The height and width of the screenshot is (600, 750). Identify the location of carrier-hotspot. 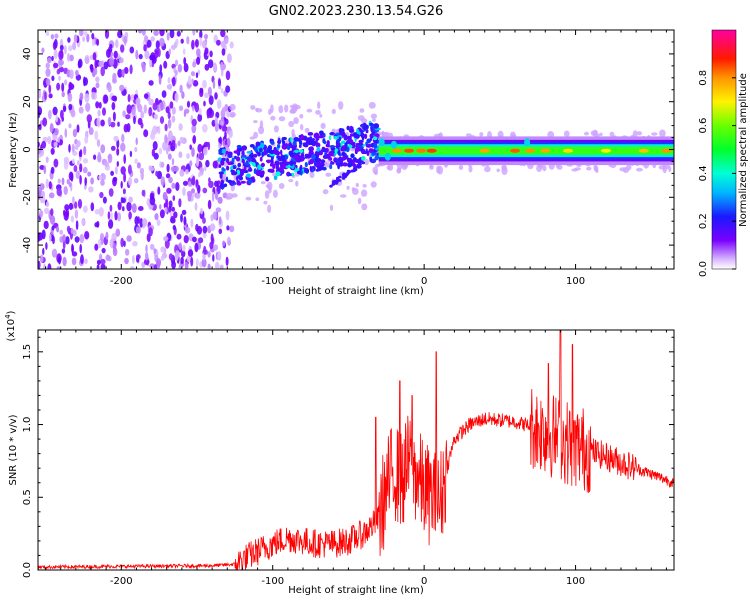
(421, 150).